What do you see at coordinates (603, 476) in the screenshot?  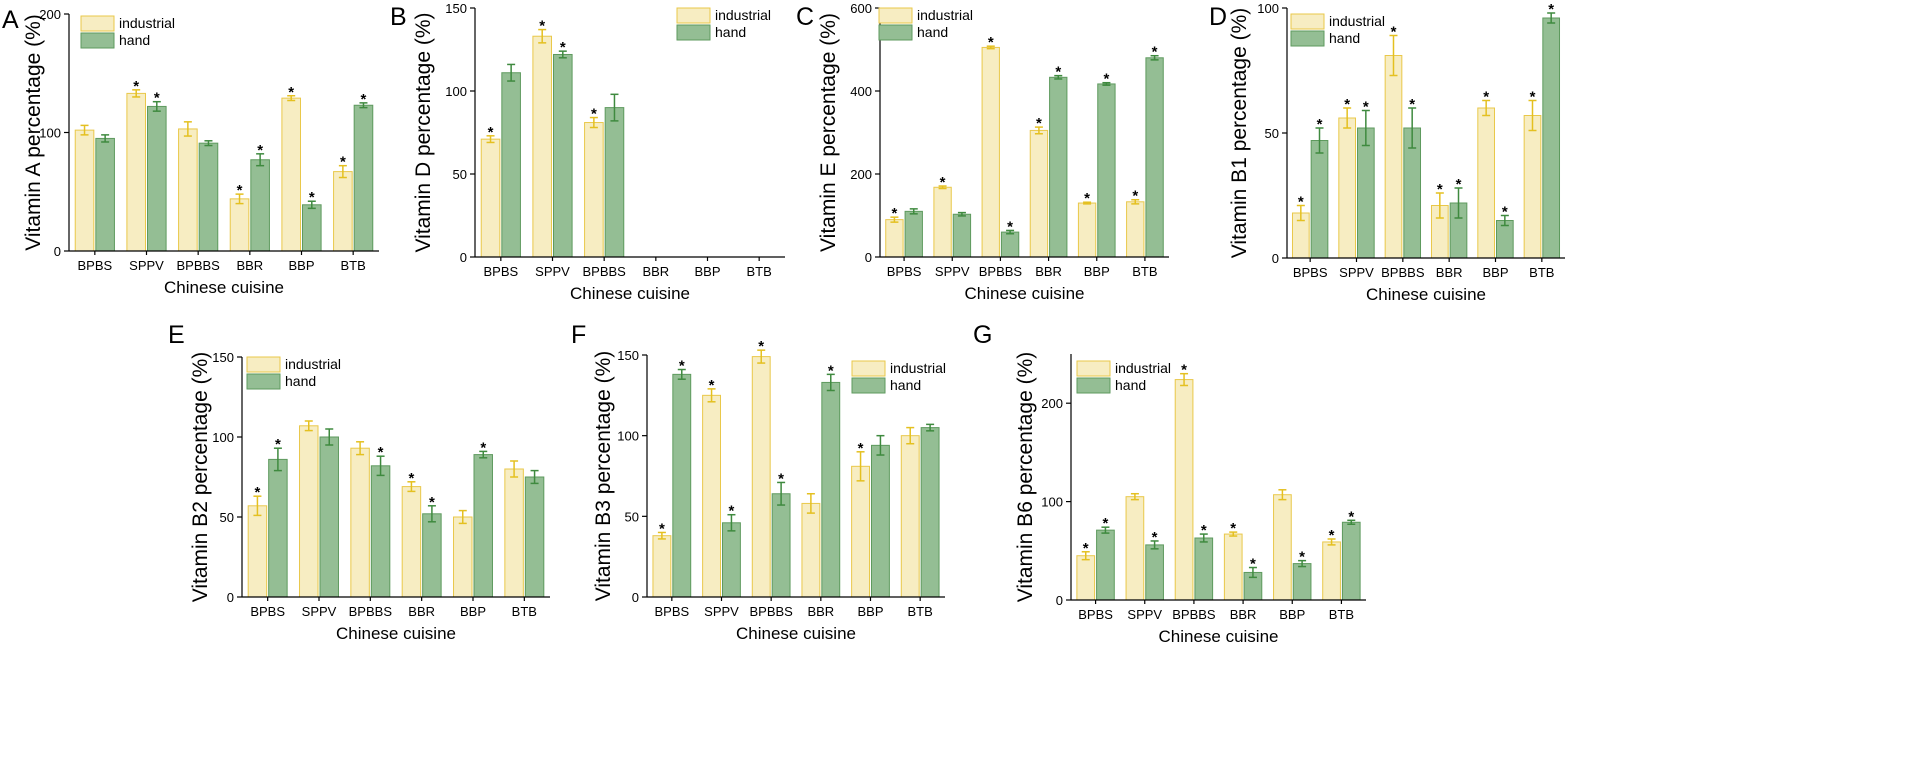 I see `y-axis-title: Vitamin B3 percentage (%)` at bounding box center [603, 476].